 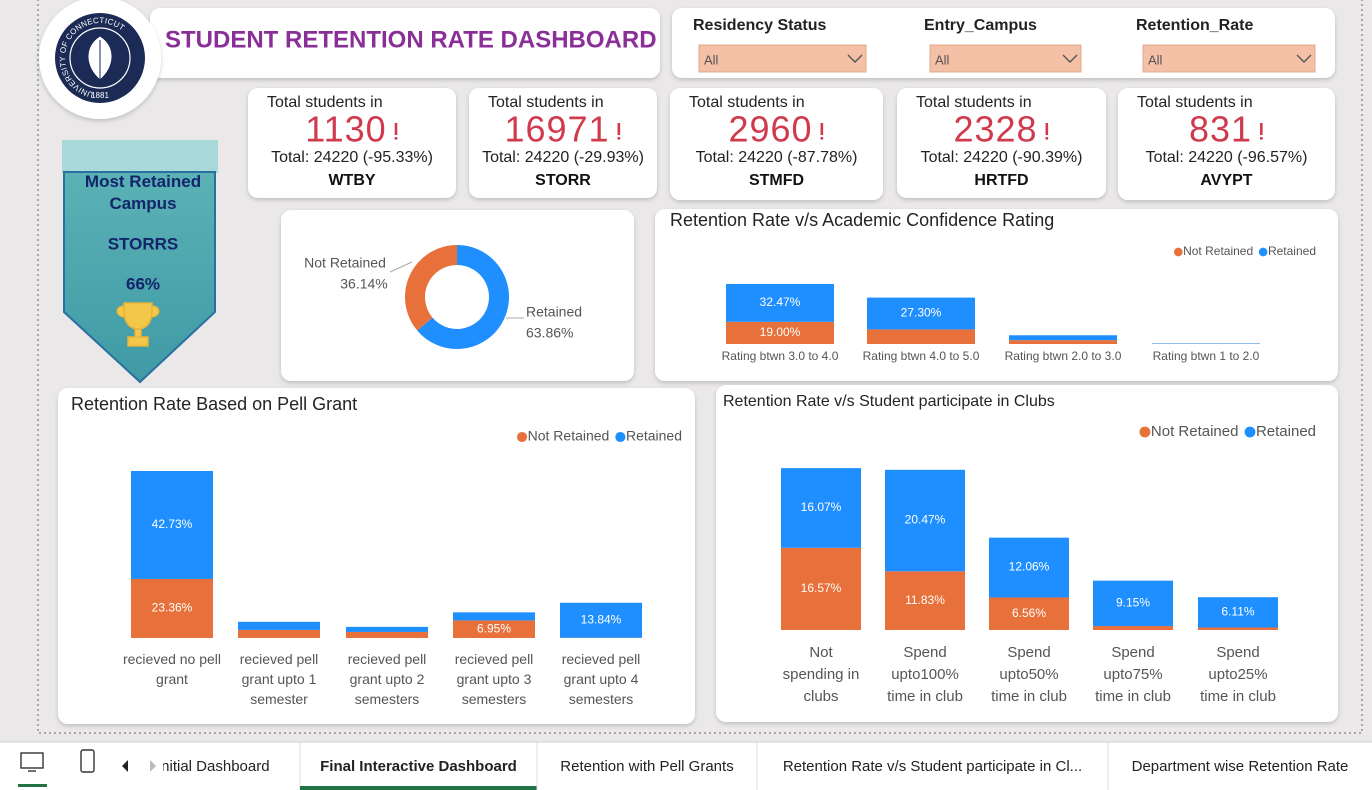 I want to click on logo-ring, so click(x=100, y=58).